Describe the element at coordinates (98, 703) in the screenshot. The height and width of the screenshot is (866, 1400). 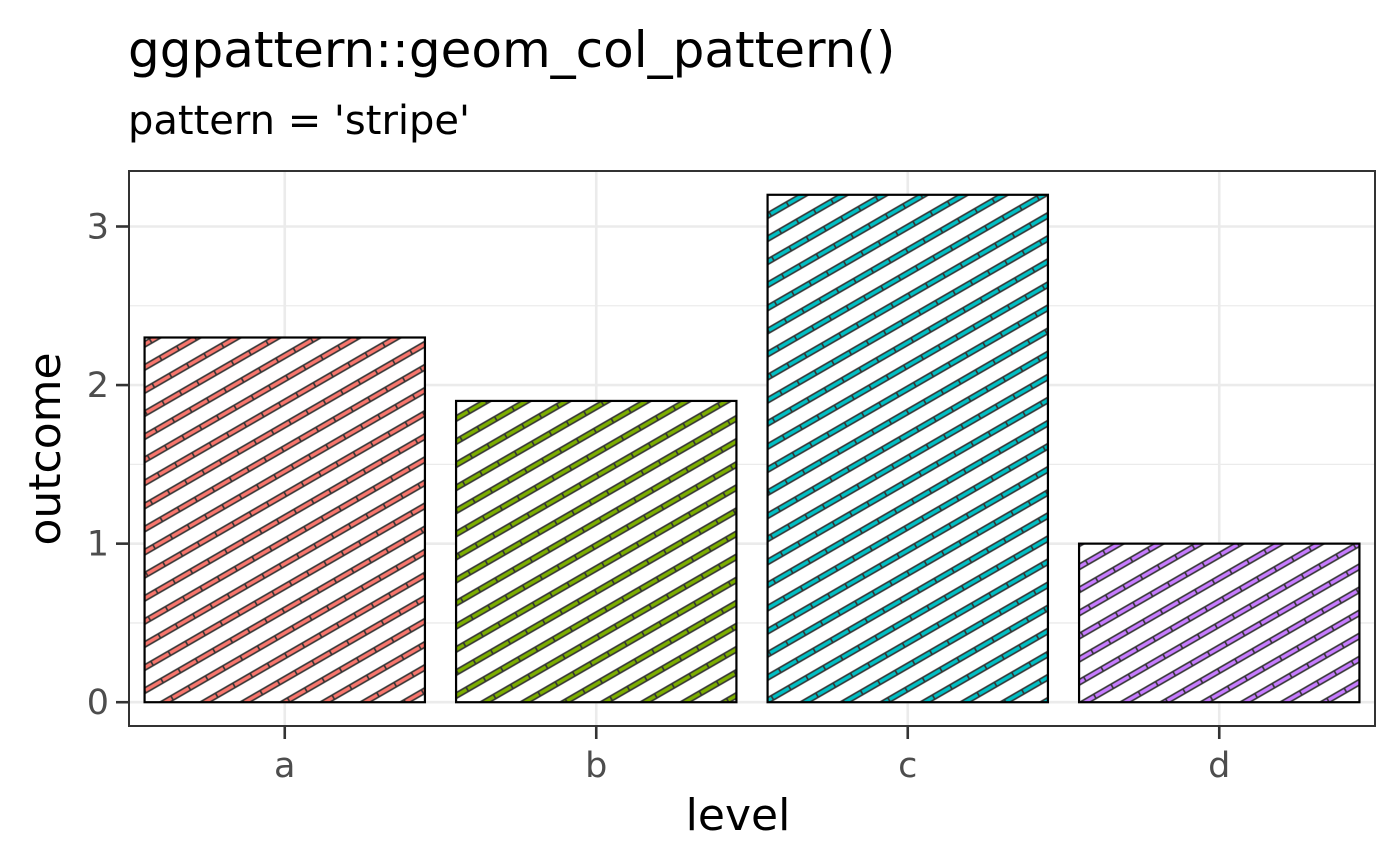
I see `y-tick-label: 0` at that location.